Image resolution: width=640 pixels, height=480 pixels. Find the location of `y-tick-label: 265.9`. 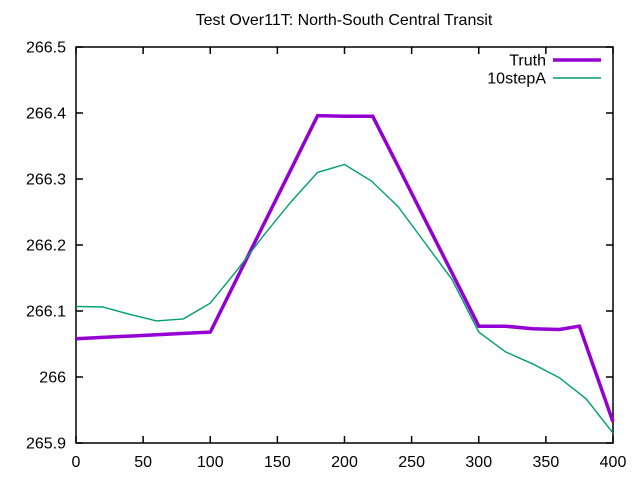

y-tick-label: 265.9 is located at coordinates (46, 444).